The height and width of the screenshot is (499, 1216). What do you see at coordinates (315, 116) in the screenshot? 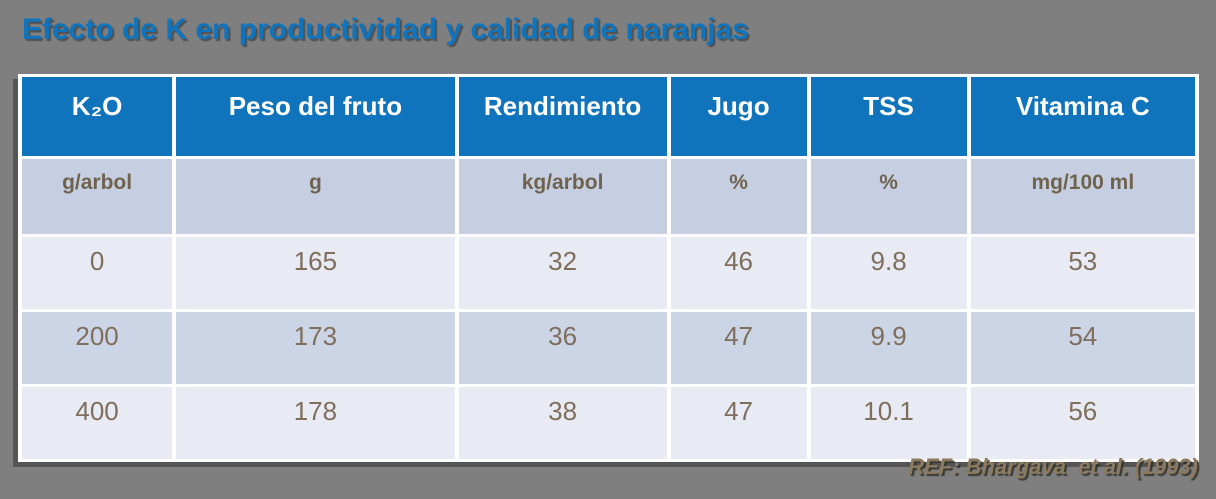
I see `header-cell-peso-del-fruto: Peso del fruto` at bounding box center [315, 116].